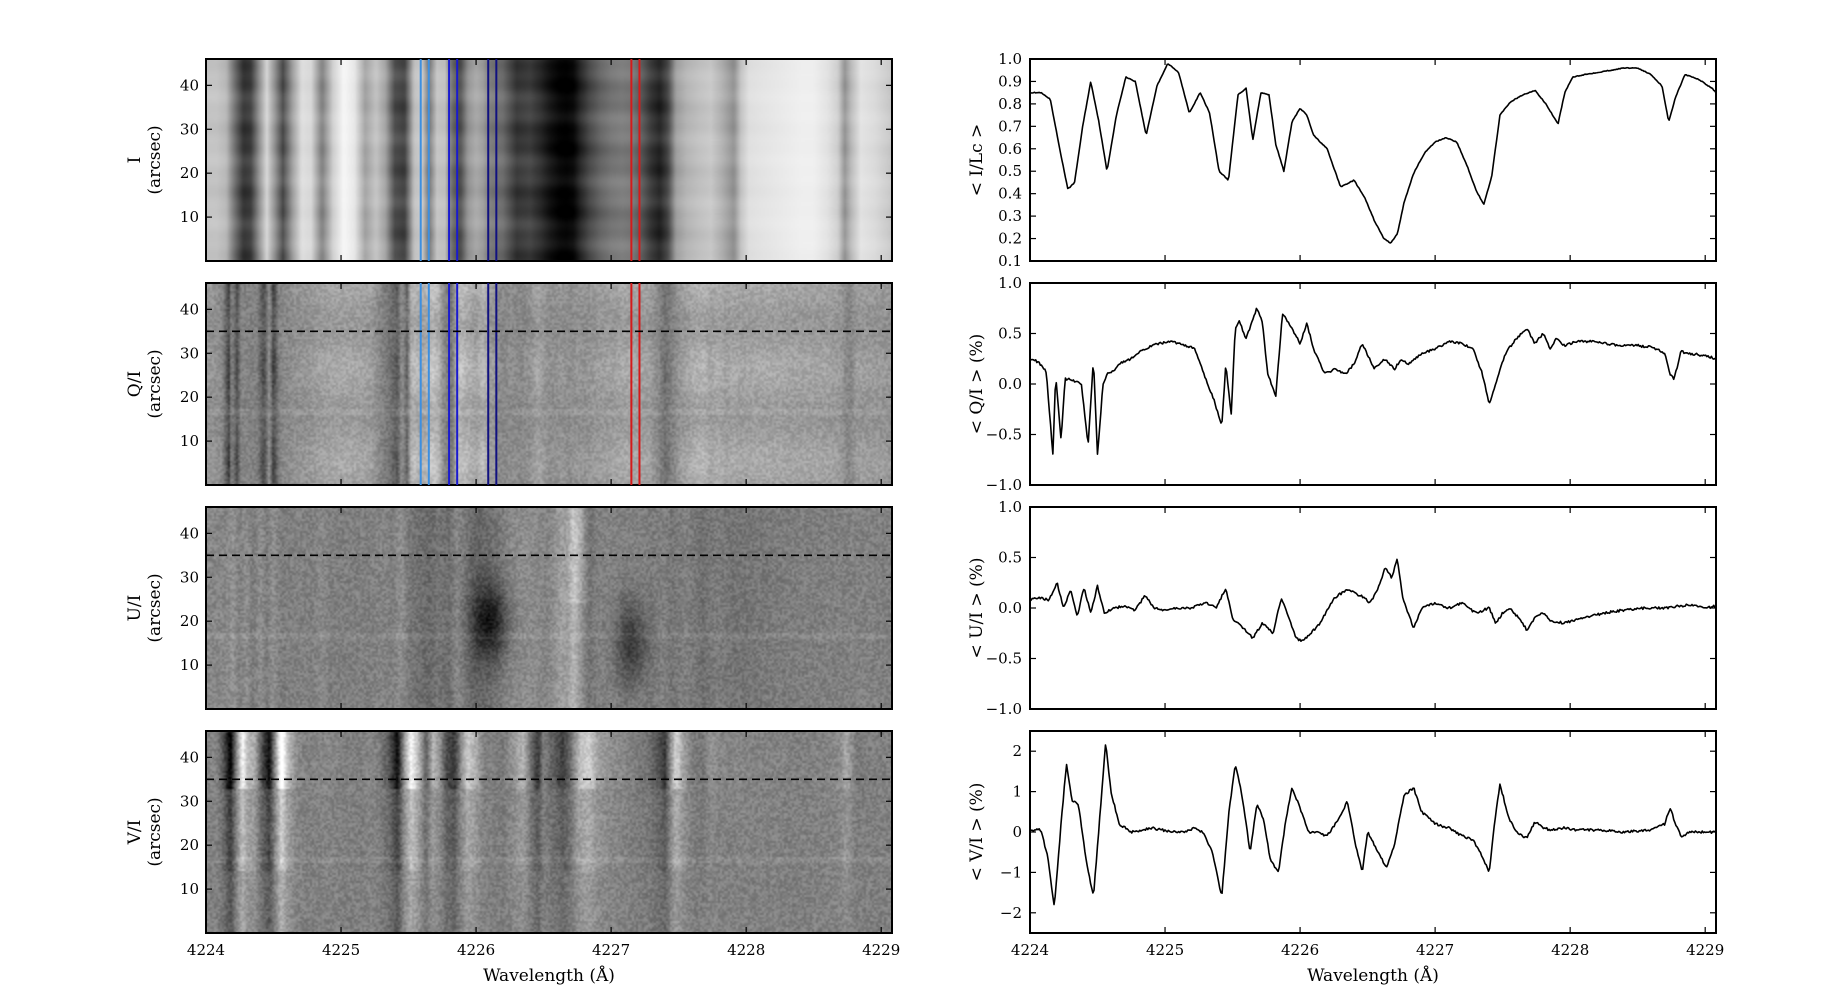 Image resolution: width=1840 pixels, height=1000 pixels. What do you see at coordinates (746, 950) in the screenshot?
I see `image-x-tick-label-4: 4228` at bounding box center [746, 950].